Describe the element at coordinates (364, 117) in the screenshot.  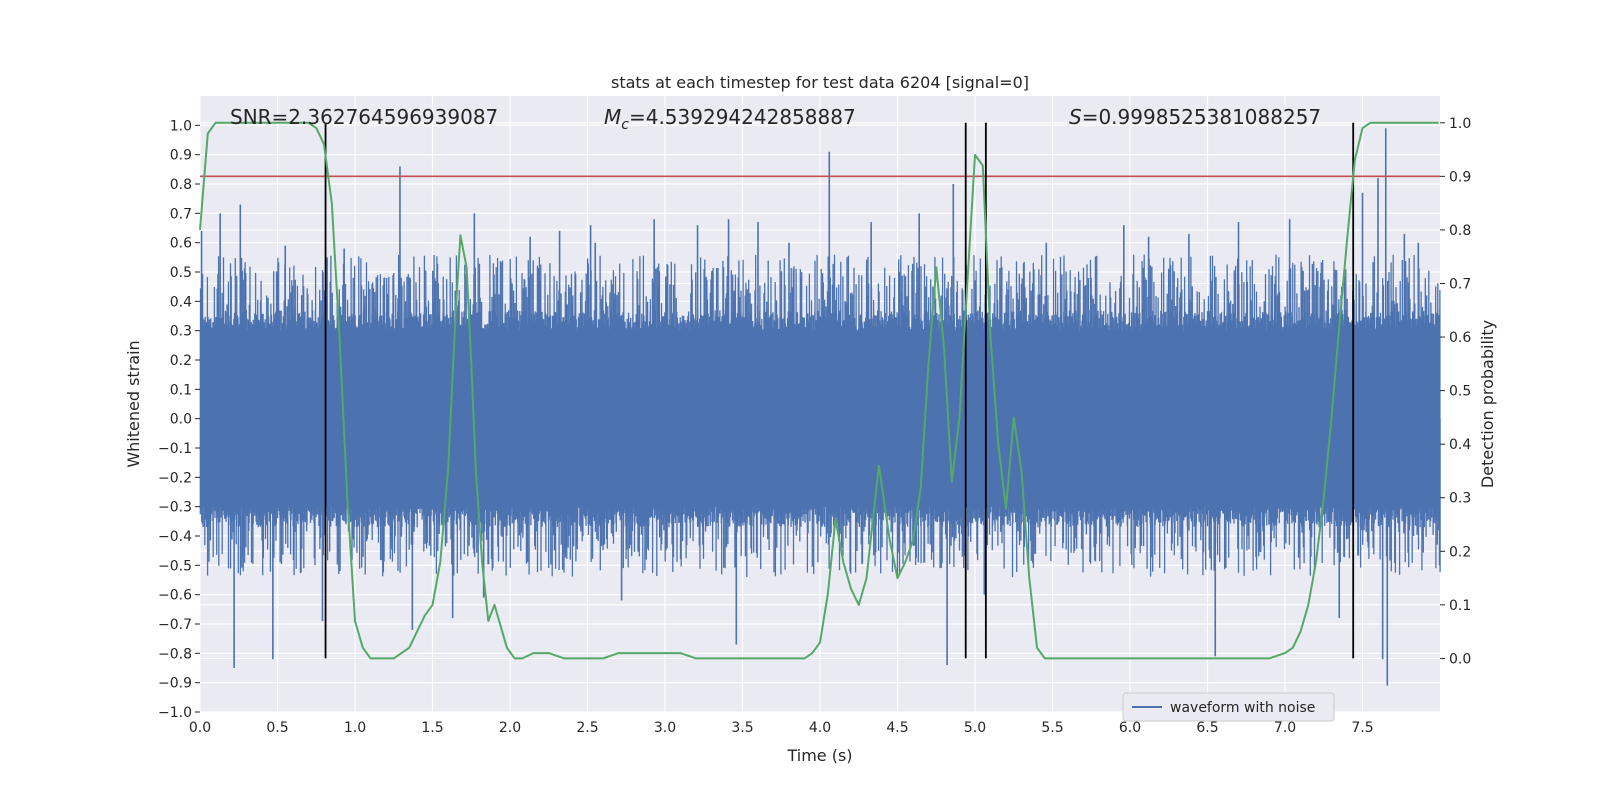
I see `snr-annotation: SNR=2.362764596939087` at that location.